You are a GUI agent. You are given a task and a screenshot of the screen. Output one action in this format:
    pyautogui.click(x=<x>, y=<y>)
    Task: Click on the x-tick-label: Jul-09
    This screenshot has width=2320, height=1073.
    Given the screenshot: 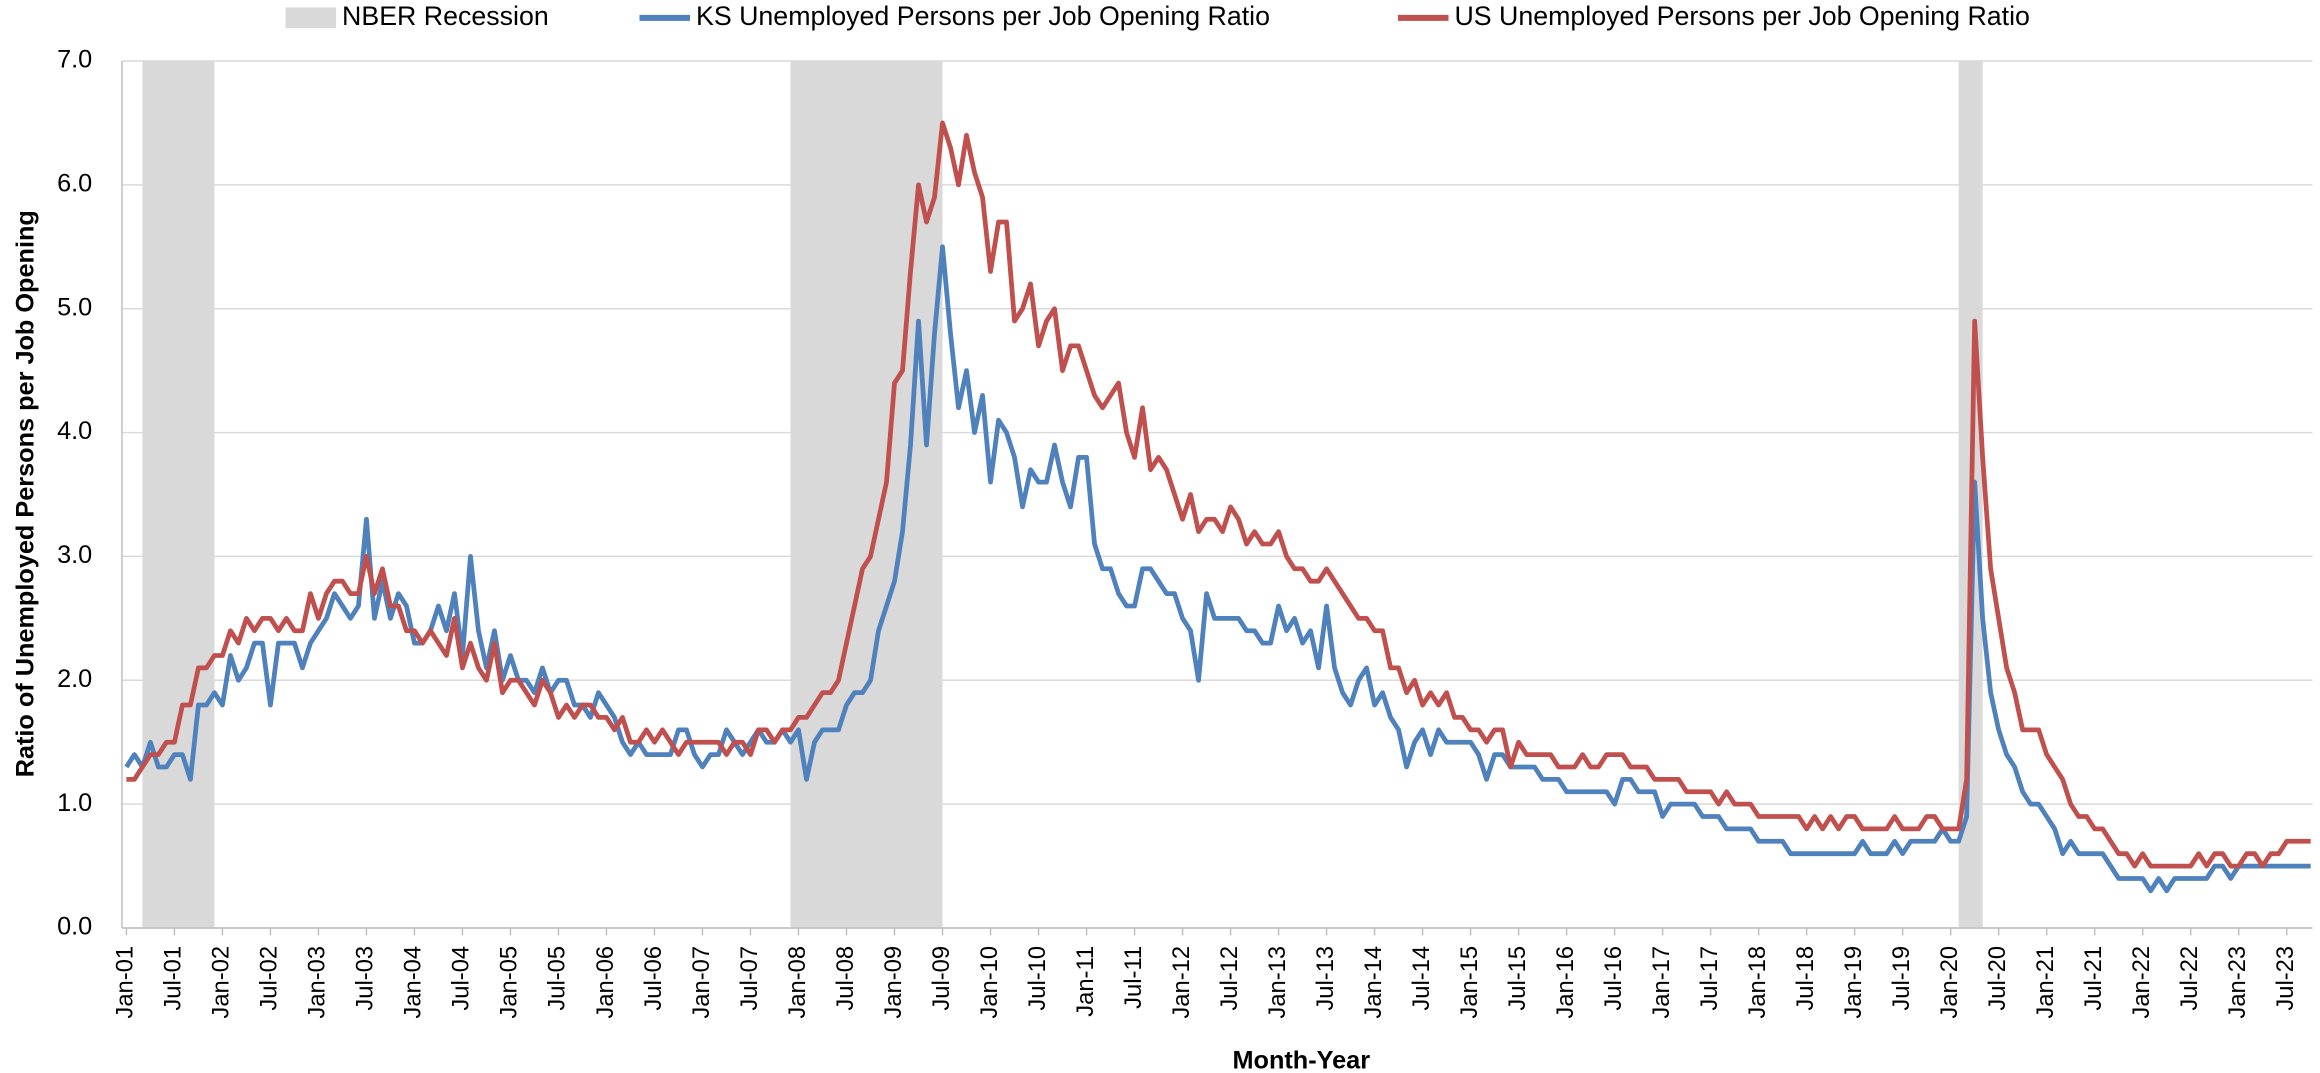 What is the action you would take?
    pyautogui.click(x=941, y=978)
    